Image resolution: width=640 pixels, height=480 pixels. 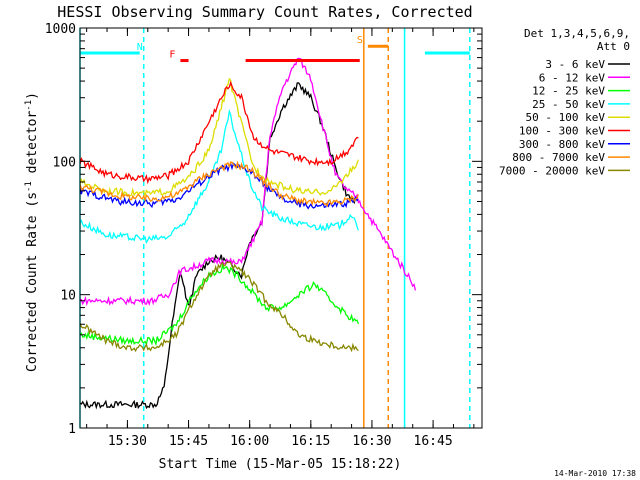 What do you see at coordinates (566, 117) in the screenshot?
I see `legend-label-50-100-kev: 50 - 100 keV` at bounding box center [566, 117].